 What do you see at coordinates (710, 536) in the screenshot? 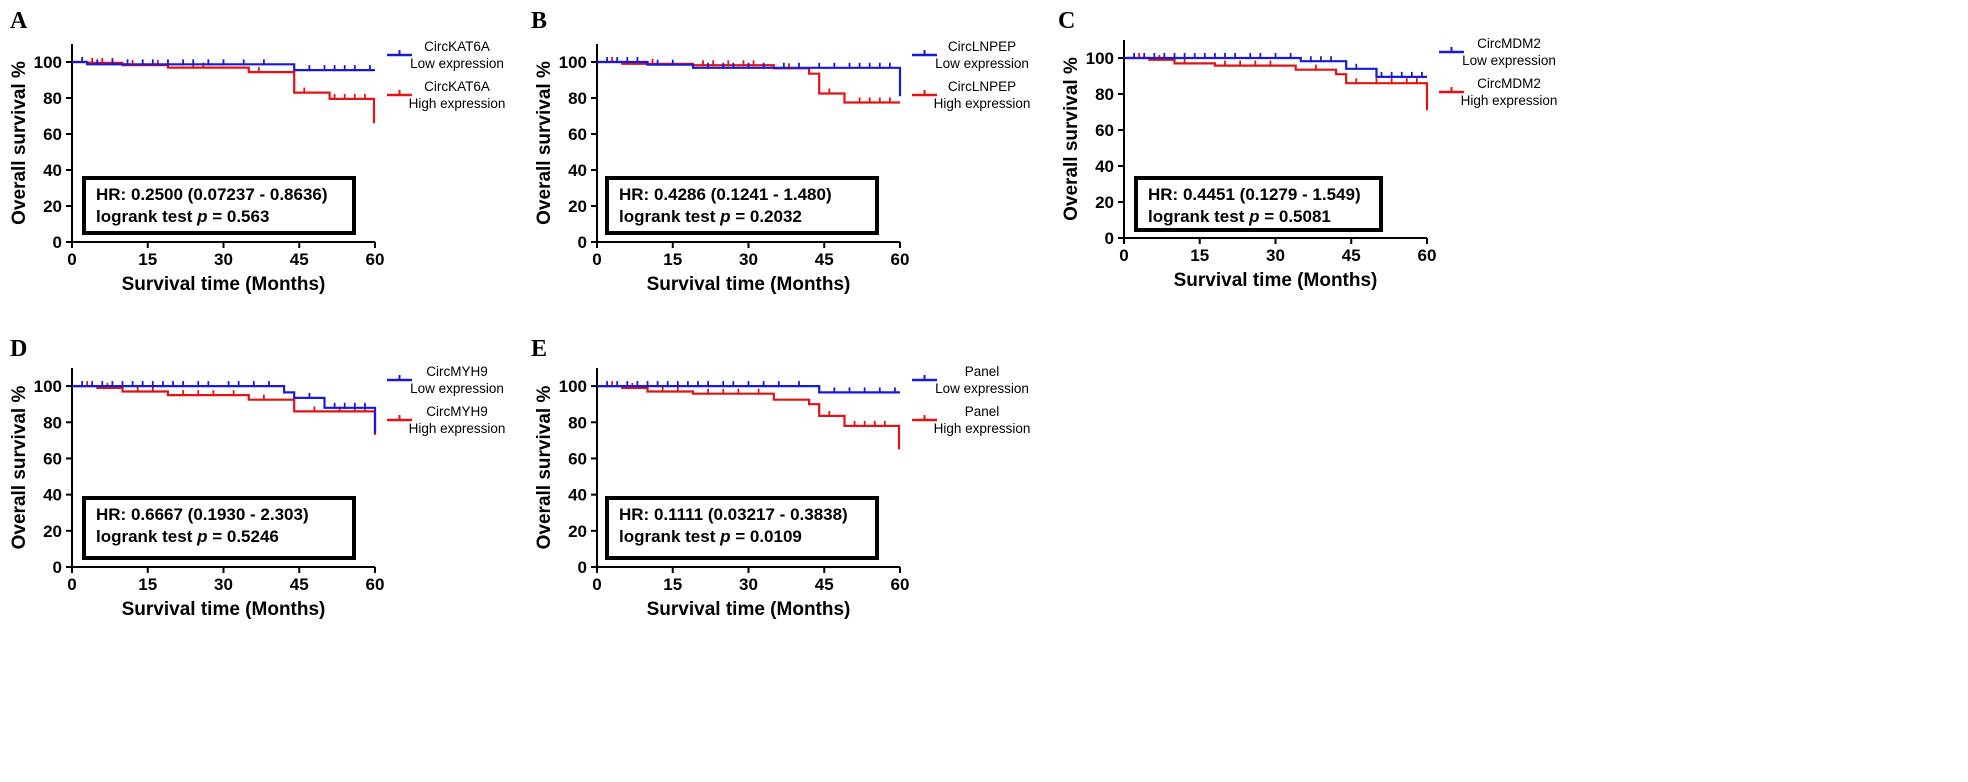
I see `logrank-text: logrank test p = 0.0109` at bounding box center [710, 536].